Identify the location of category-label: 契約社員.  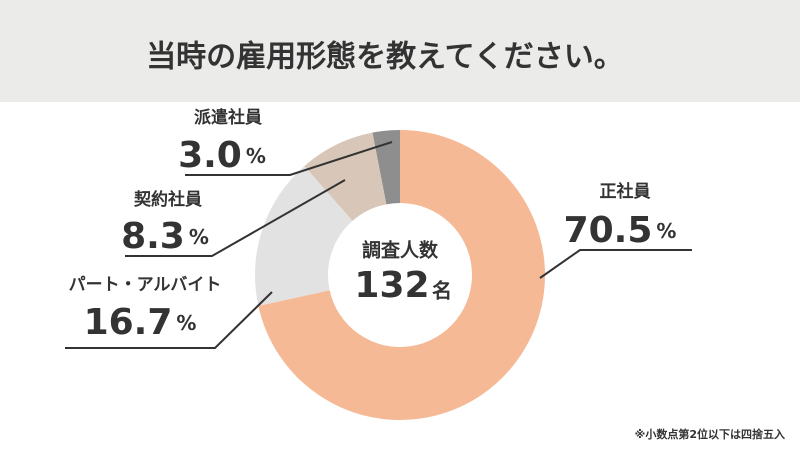
(167, 199).